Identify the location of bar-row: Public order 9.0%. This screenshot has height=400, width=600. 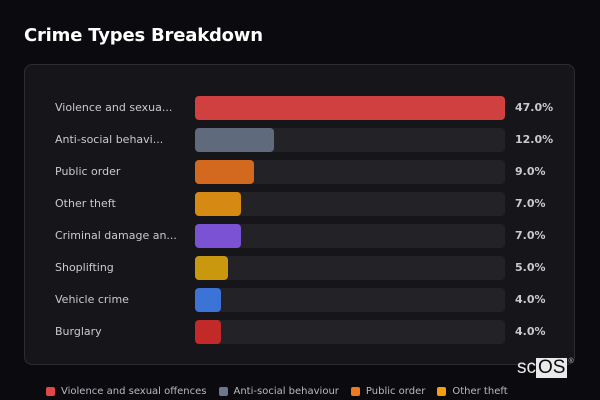
(299, 172).